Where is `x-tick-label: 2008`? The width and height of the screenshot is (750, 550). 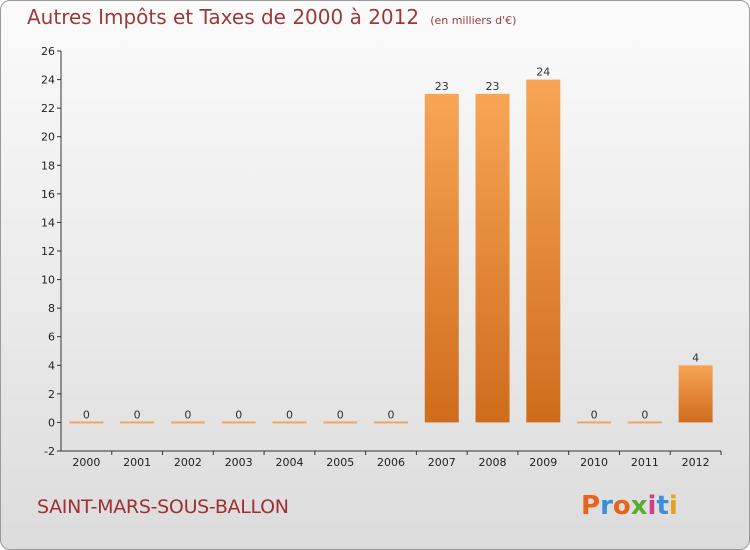 x-tick-label: 2008 is located at coordinates (493, 462).